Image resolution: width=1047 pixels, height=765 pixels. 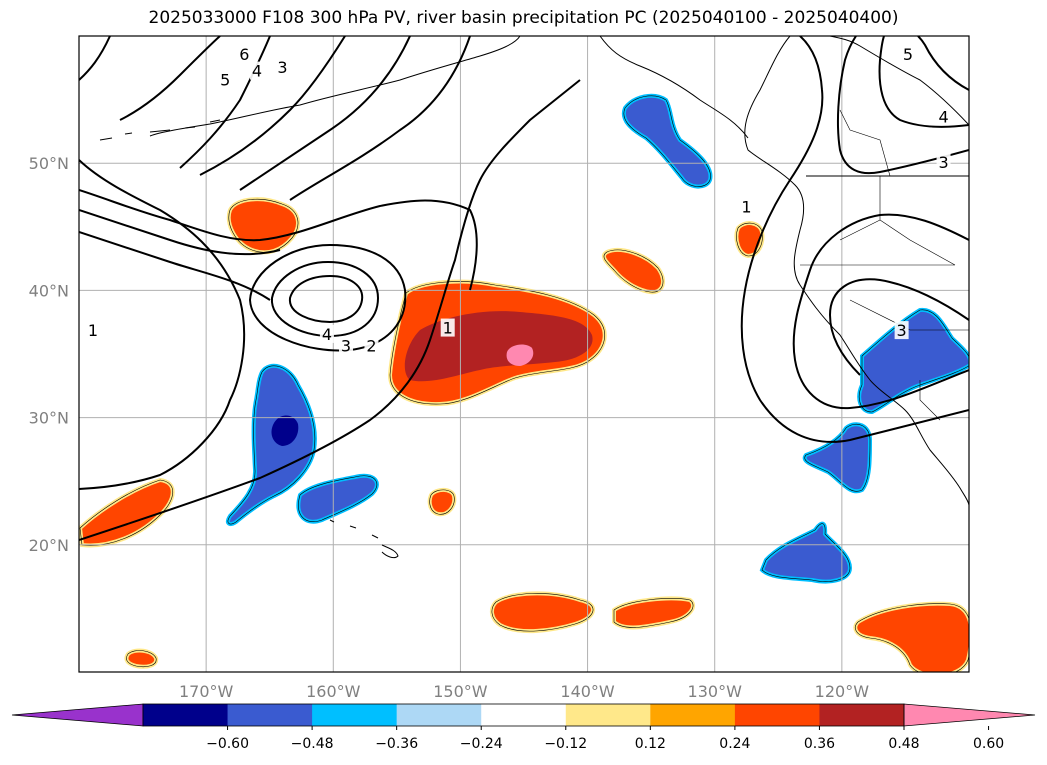 What do you see at coordinates (263, 225) in the screenshot?
I see `precip-blob-nw-outline` at bounding box center [263, 225].